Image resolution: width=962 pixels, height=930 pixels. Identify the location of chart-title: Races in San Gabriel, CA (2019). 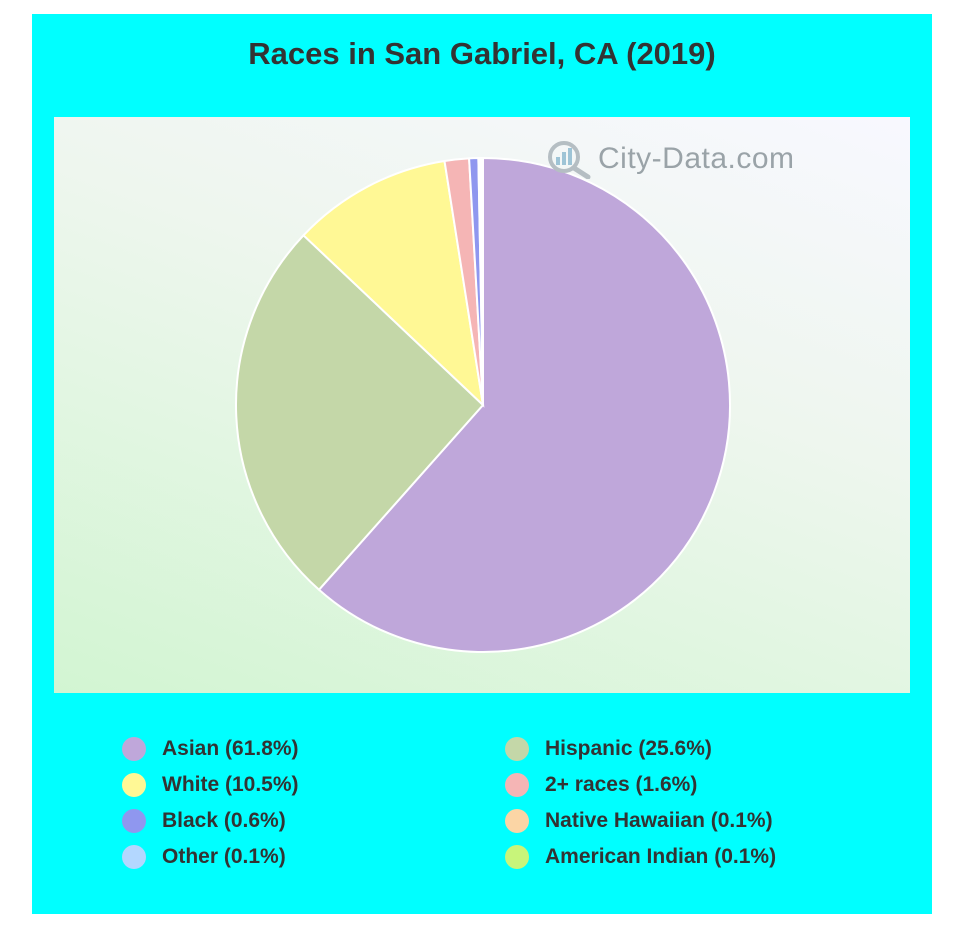
(482, 53).